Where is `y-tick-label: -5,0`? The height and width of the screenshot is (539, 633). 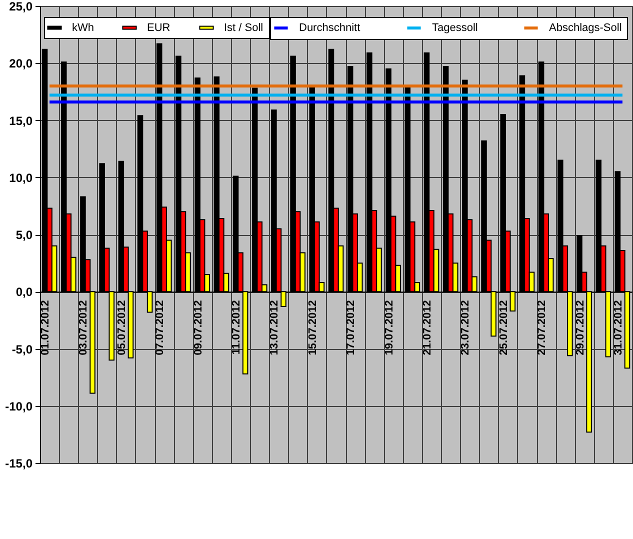 y-tick-label: -5,0 is located at coordinates (22, 349).